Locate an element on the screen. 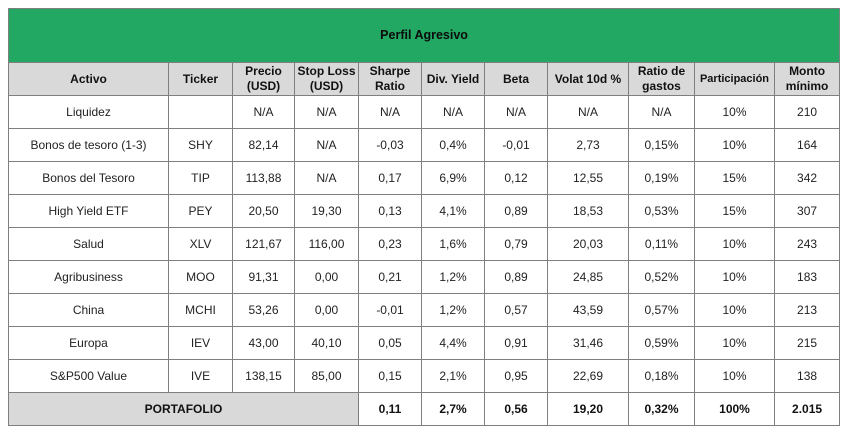  cell-monto: 213 is located at coordinates (807, 310).